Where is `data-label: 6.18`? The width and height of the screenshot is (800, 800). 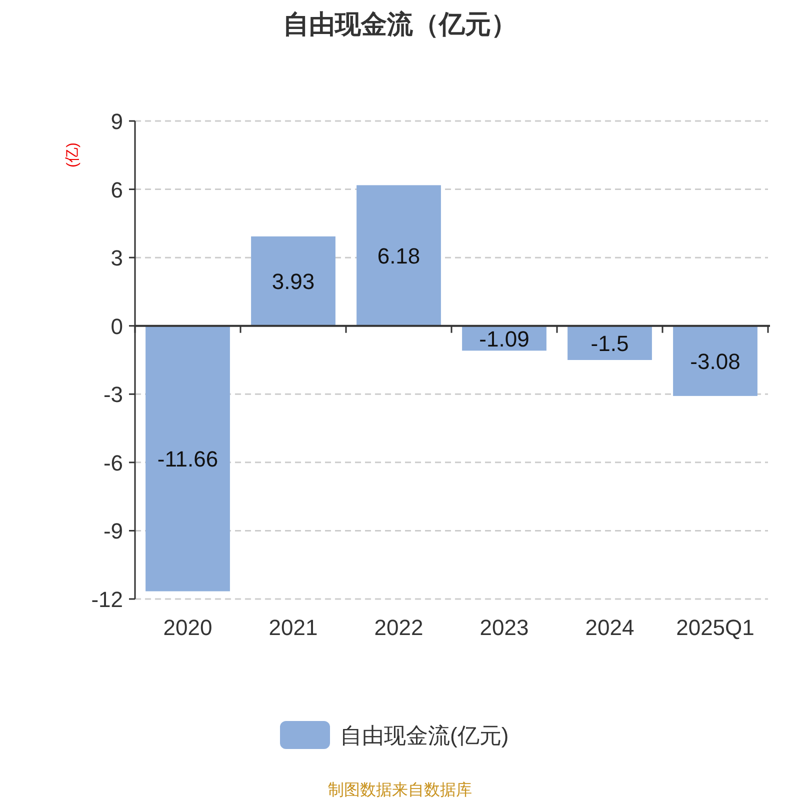 data-label: 6.18 is located at coordinates (398, 256).